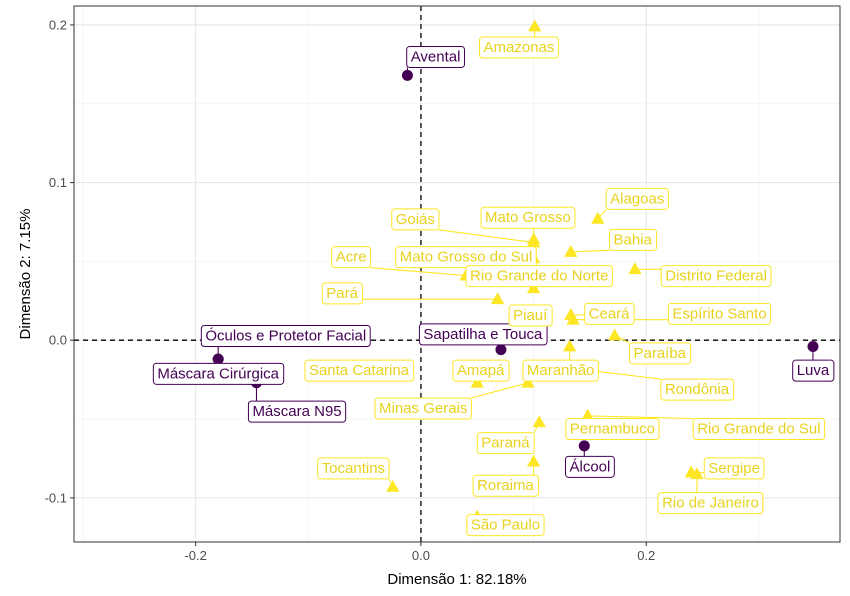  I want to click on data-label: Roraima, so click(505, 485).